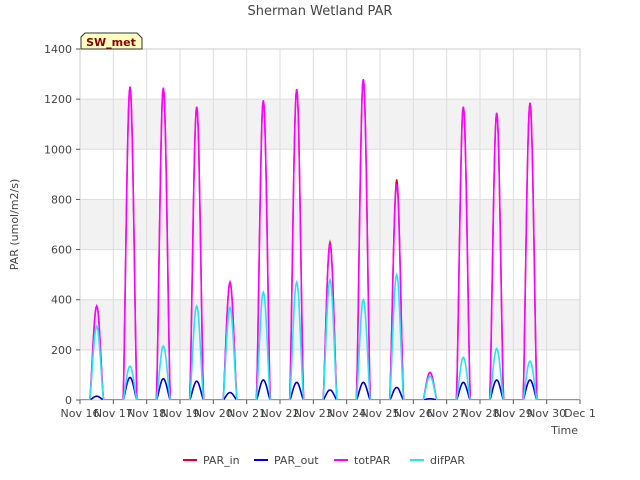 This screenshot has height=480, width=640. What do you see at coordinates (58, 149) in the screenshot?
I see `y-tick-label: 1000` at bounding box center [58, 149].